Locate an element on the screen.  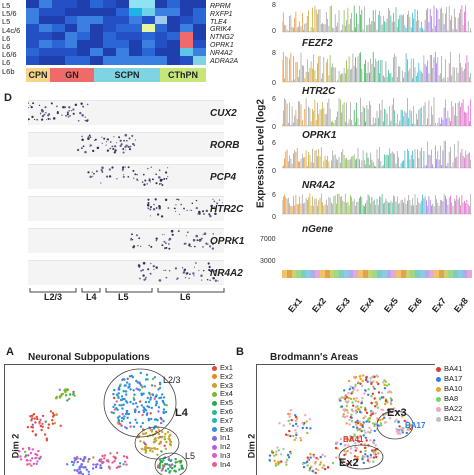
tick: 6 is located at coordinates (274, 195).